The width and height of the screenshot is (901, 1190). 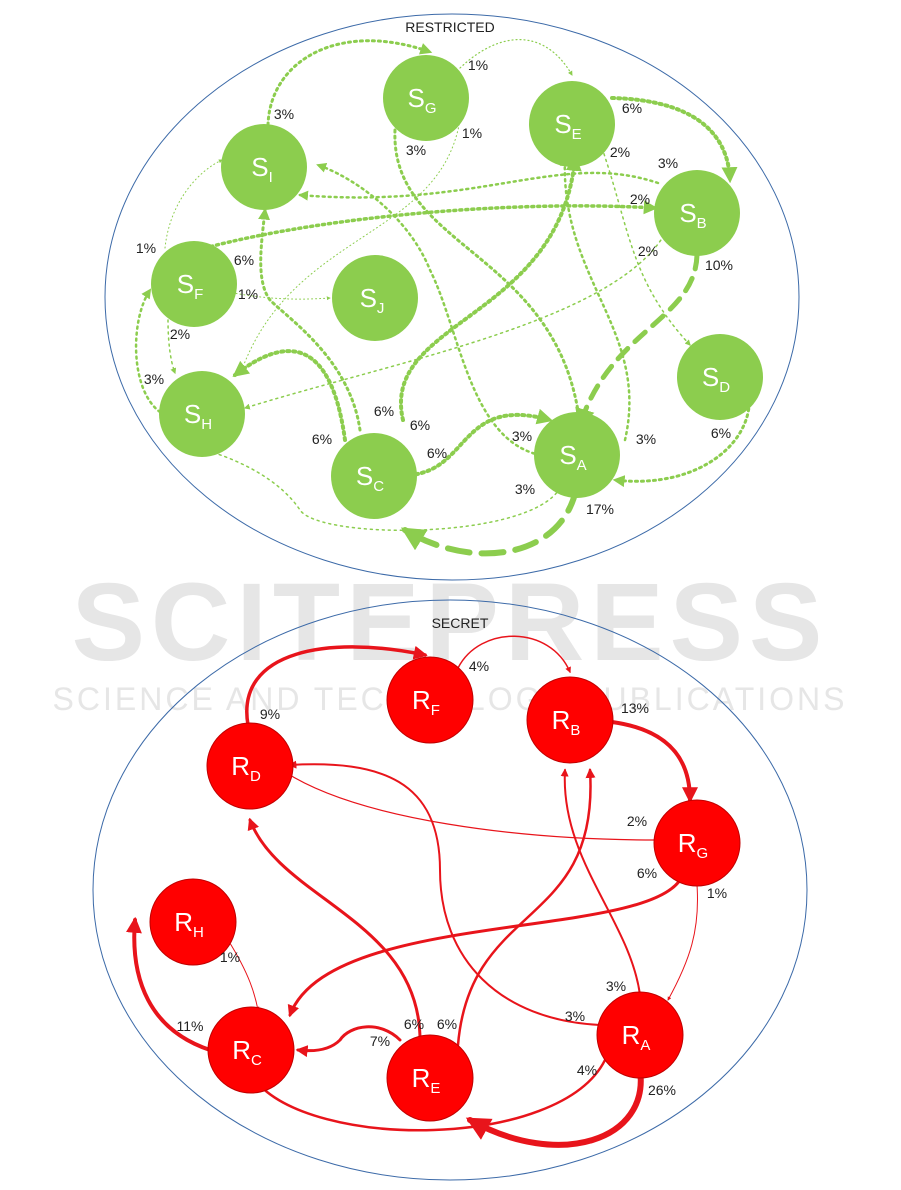 I want to click on node-rf, so click(x=430, y=700).